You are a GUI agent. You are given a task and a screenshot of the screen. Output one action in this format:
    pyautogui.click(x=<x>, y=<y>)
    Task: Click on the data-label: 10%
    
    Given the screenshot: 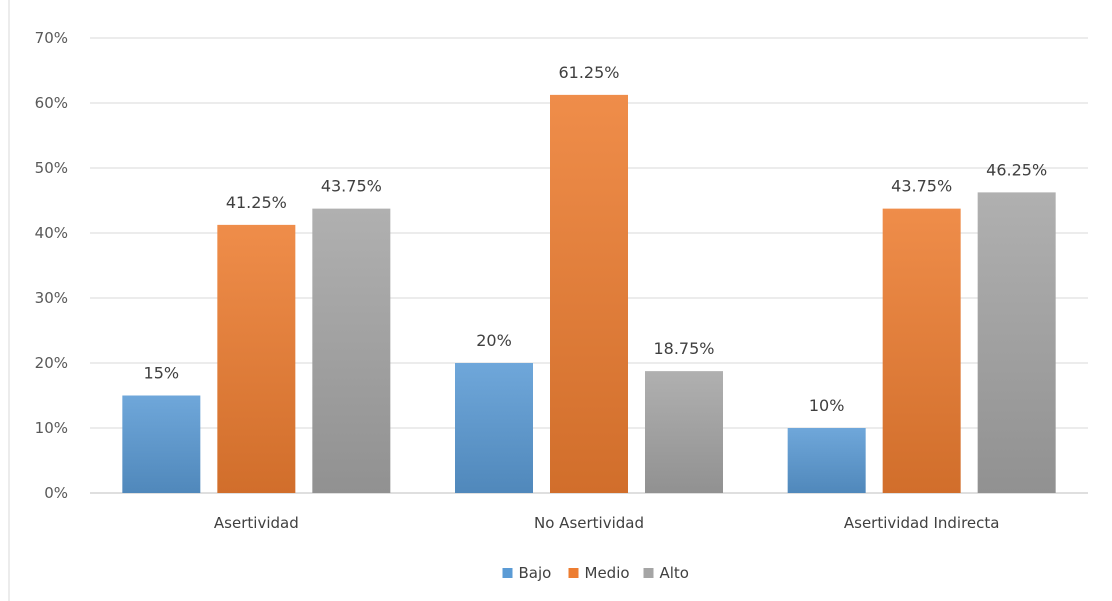 What is the action you would take?
    pyautogui.click(x=827, y=405)
    